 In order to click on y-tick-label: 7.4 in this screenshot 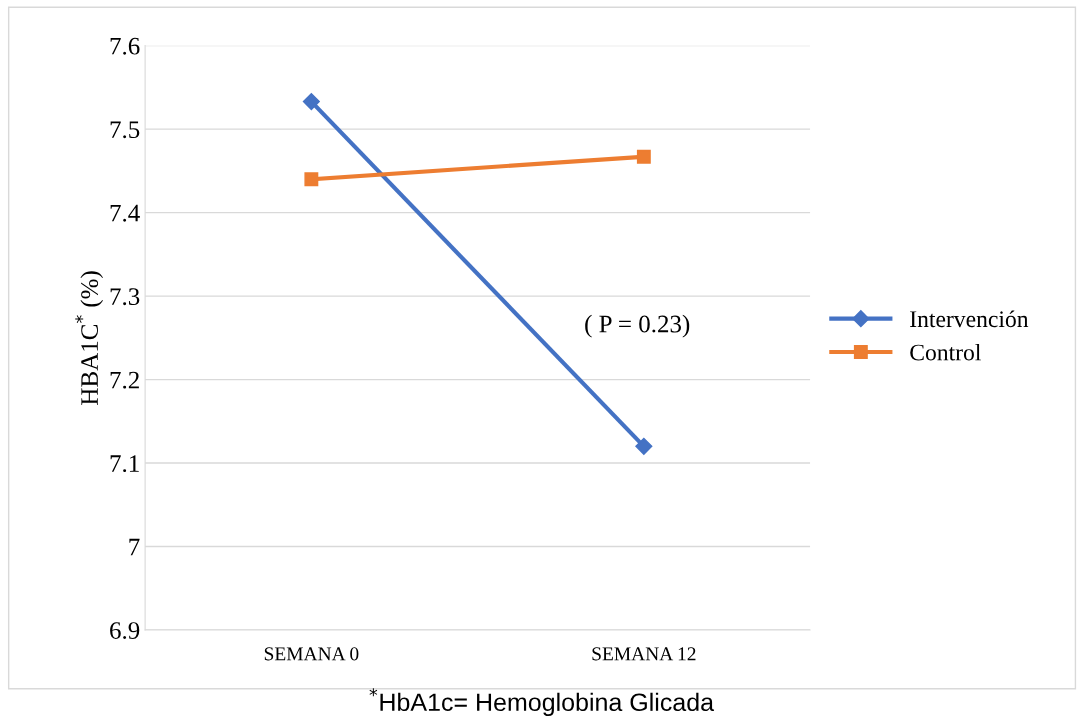, I will do `click(125, 213)`.